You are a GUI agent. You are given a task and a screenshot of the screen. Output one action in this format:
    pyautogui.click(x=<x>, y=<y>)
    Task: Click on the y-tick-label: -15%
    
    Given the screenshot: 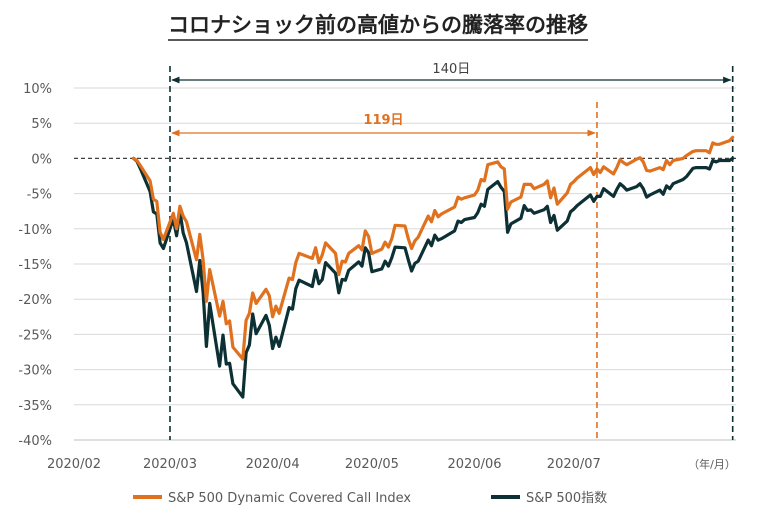 What is the action you would take?
    pyautogui.click(x=35, y=265)
    